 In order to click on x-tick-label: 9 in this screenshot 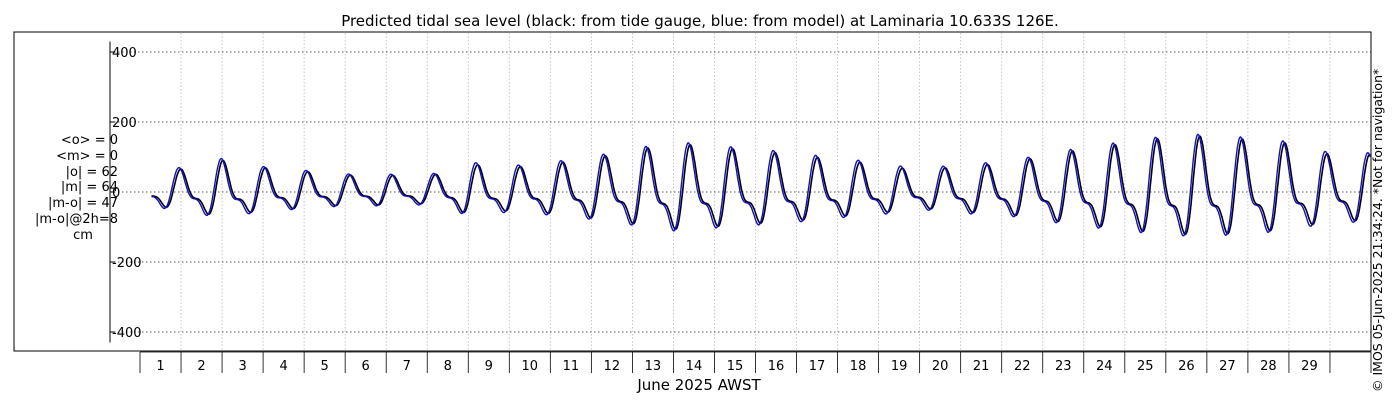, I will do `click(489, 366)`.